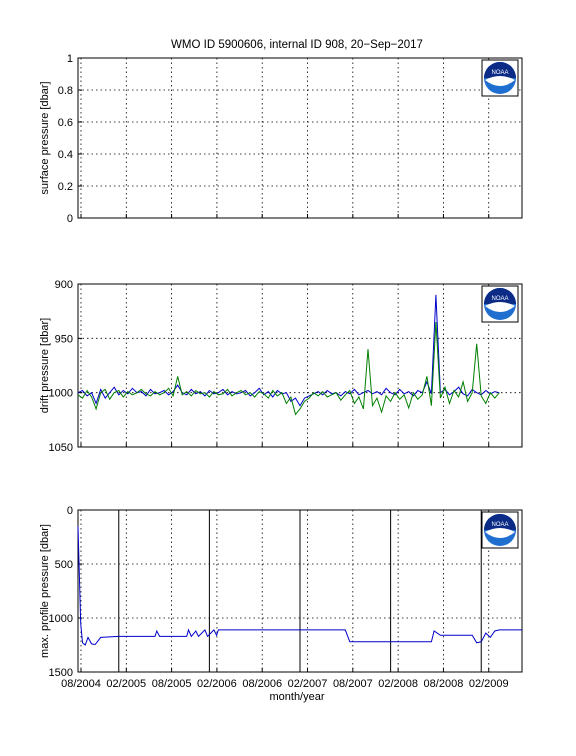 This screenshot has height=756, width=576. Describe the element at coordinates (45, 591) in the screenshot. I see `profile-y-axis-label: max. profile pressure [dbar]` at that location.